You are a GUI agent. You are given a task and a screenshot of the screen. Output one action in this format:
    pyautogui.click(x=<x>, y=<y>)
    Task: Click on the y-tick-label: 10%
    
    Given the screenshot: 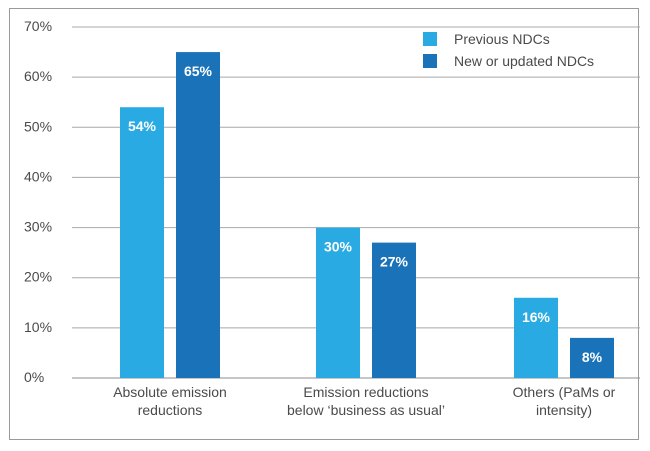 What is the action you would take?
    pyautogui.click(x=38, y=327)
    